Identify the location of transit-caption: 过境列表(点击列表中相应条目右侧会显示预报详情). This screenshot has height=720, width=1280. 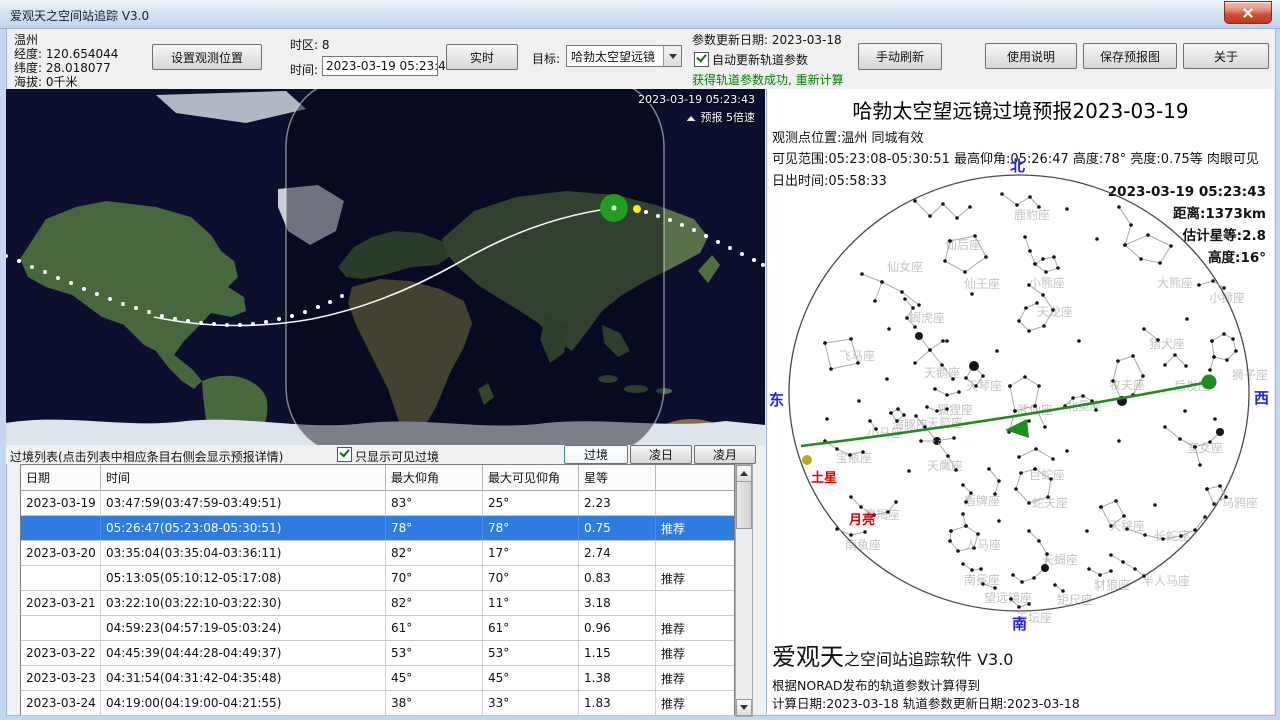
(147, 457).